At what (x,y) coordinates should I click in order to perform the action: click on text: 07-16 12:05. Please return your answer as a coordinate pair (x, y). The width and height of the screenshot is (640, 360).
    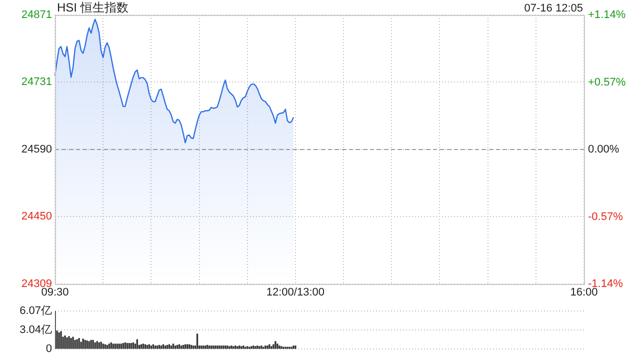
    Looking at the image, I should click on (553, 8).